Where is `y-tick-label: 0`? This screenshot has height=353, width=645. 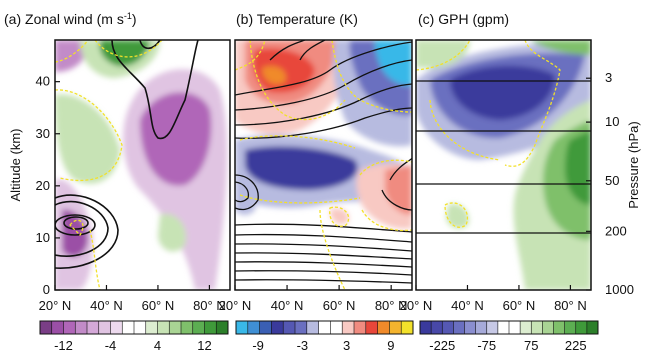 y-tick-label: 0 is located at coordinates (46, 289).